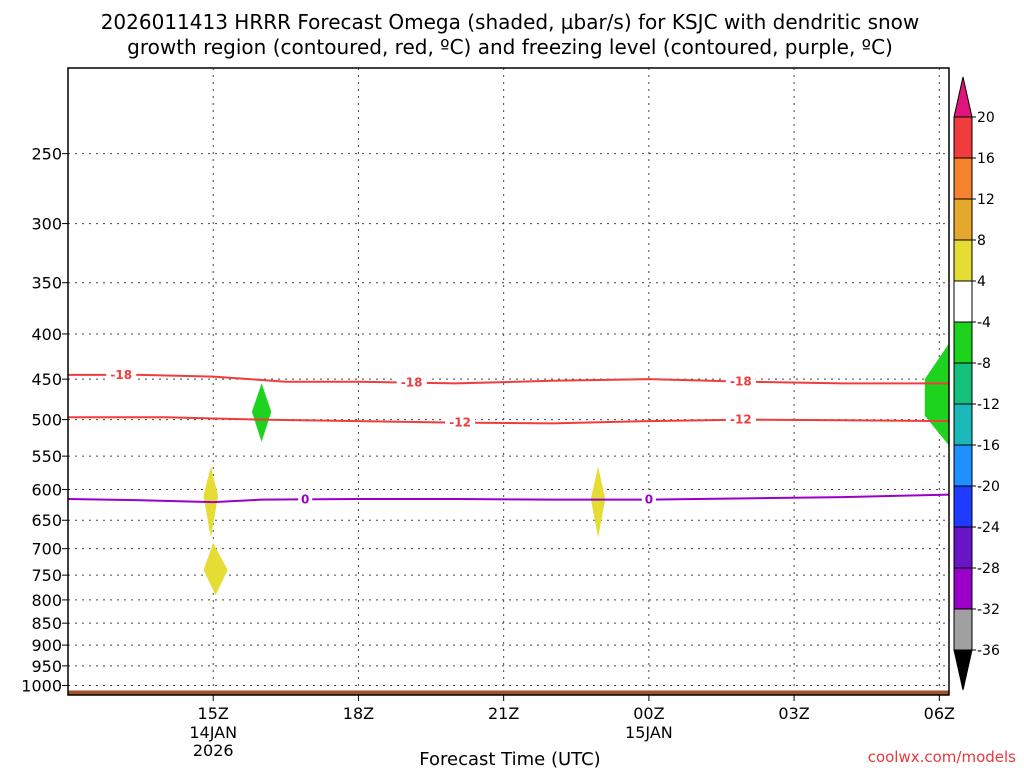  What do you see at coordinates (46, 456) in the screenshot?
I see `y-tick-label: 550` at bounding box center [46, 456].